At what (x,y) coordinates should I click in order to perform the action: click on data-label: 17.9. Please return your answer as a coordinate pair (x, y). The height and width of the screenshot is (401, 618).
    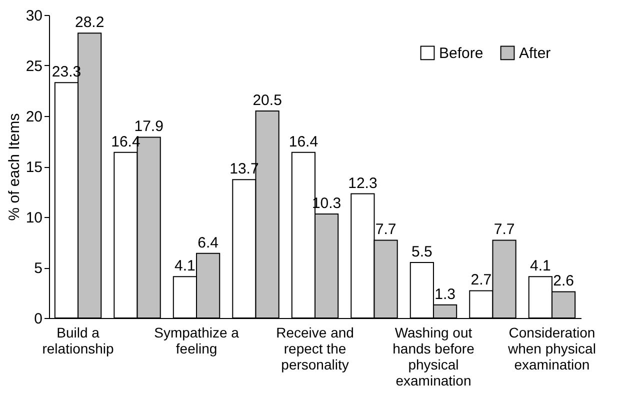
    Looking at the image, I should click on (149, 127).